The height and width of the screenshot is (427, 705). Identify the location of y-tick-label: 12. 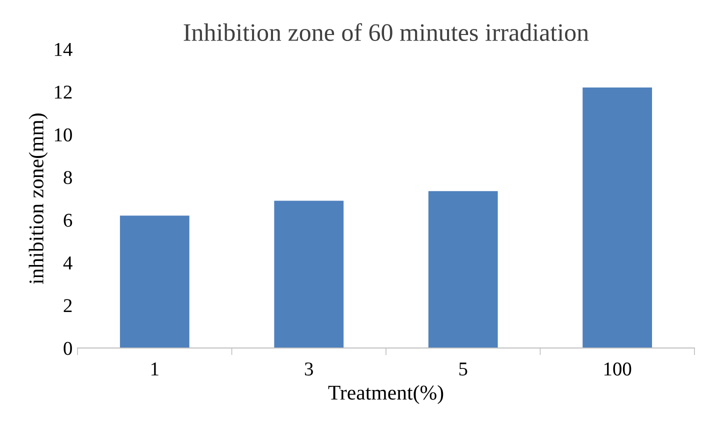
(63, 92).